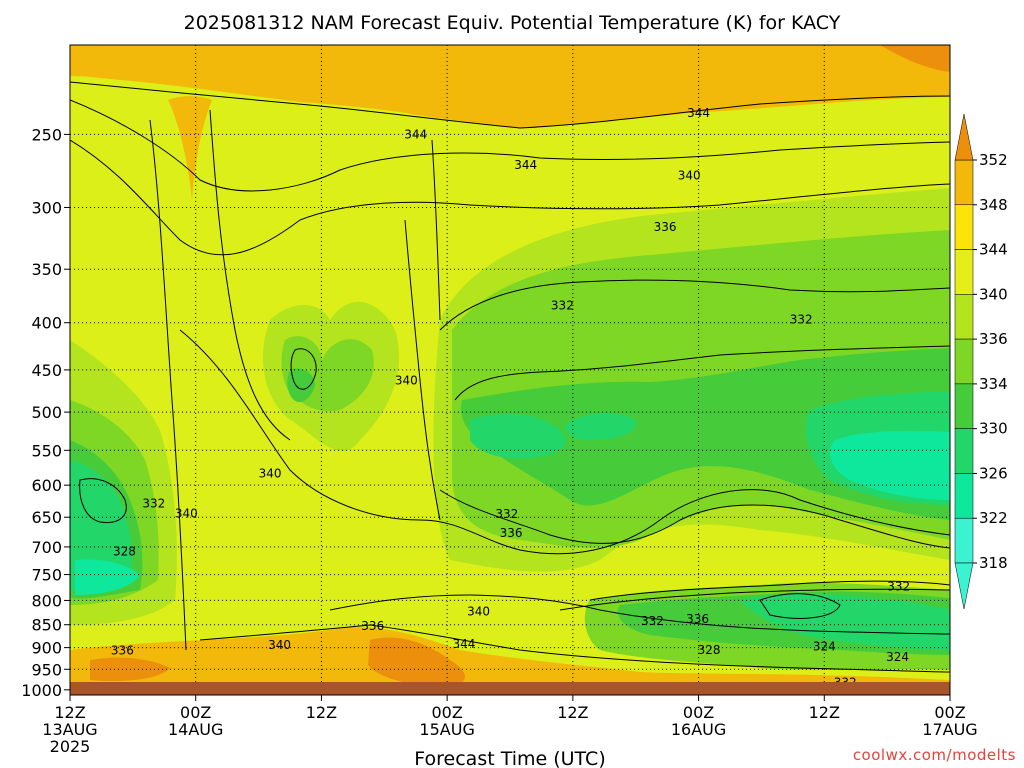 Image resolution: width=1024 pixels, height=768 pixels. What do you see at coordinates (993, 205) in the screenshot?
I see `colorbar-label: 348` at bounding box center [993, 205].